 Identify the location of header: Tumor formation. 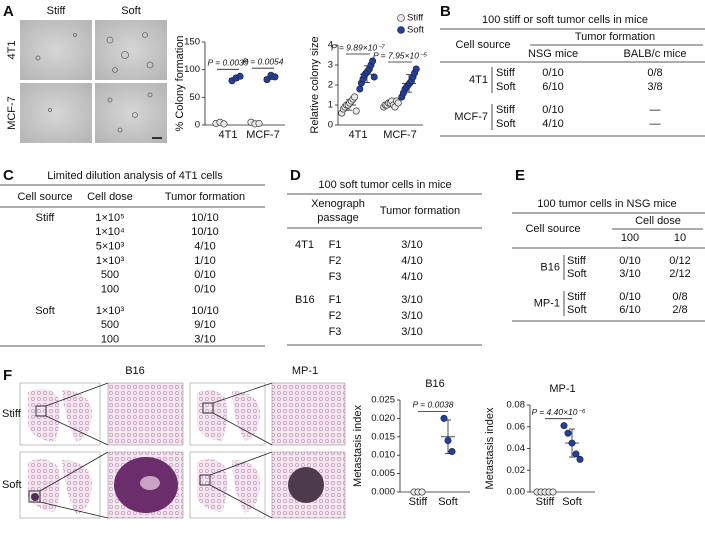
(615, 37).